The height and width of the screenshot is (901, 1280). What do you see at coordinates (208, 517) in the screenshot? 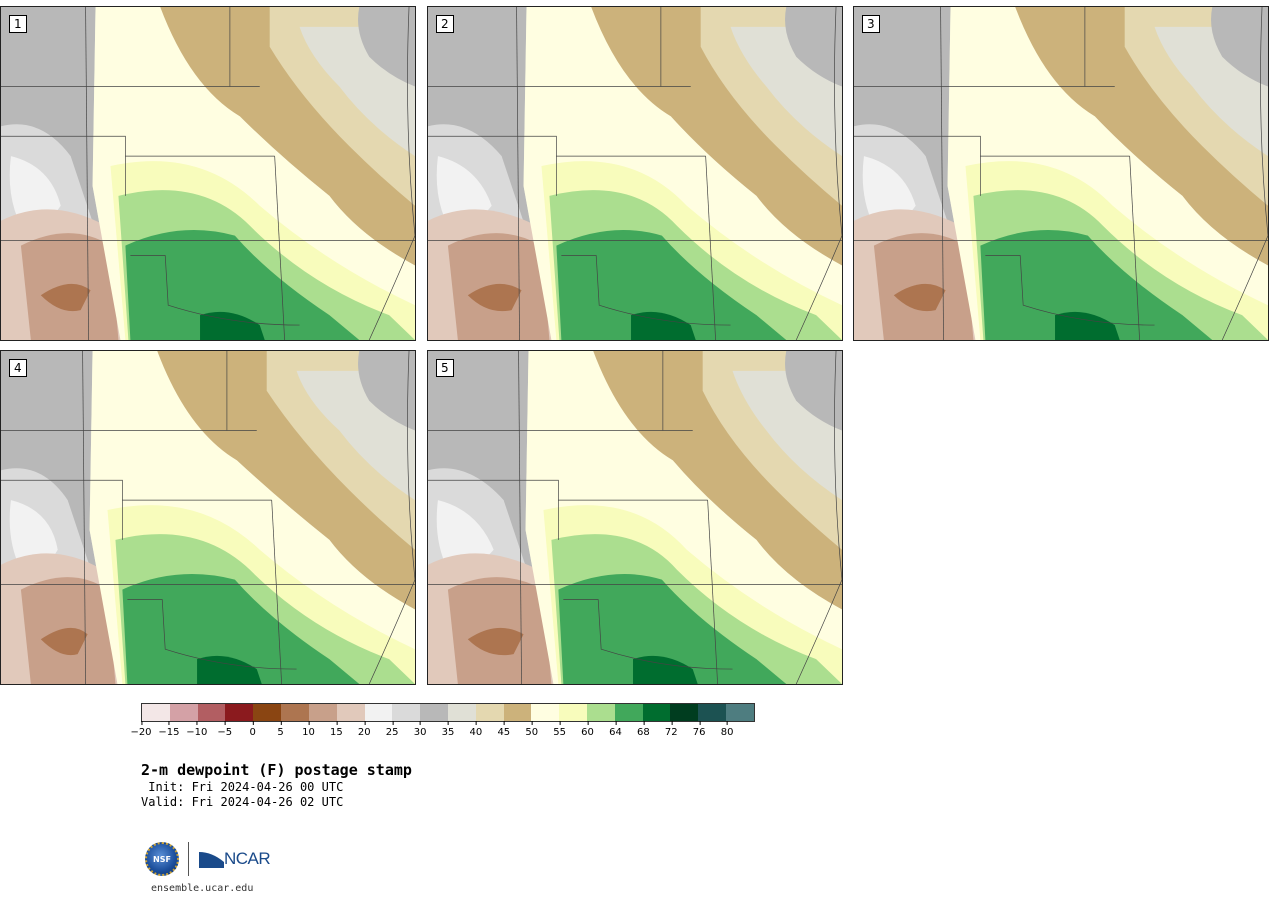
I see `member-panel-4: 4` at bounding box center [208, 517].